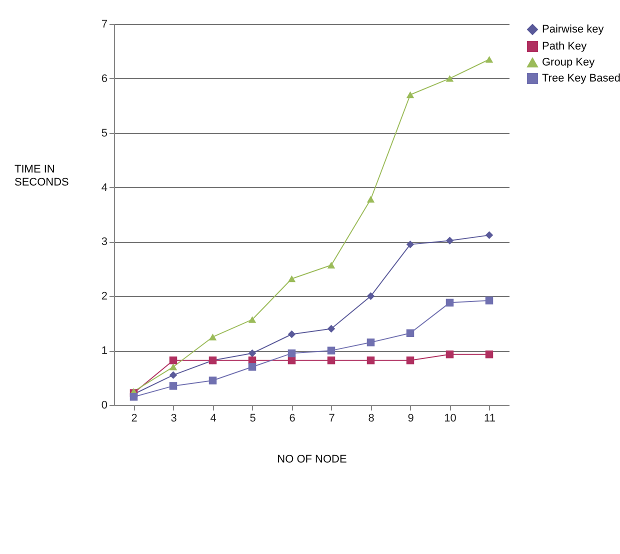 Image resolution: width=620 pixels, height=554 pixels. What do you see at coordinates (104, 351) in the screenshot?
I see `y-tick-label: 1` at bounding box center [104, 351].